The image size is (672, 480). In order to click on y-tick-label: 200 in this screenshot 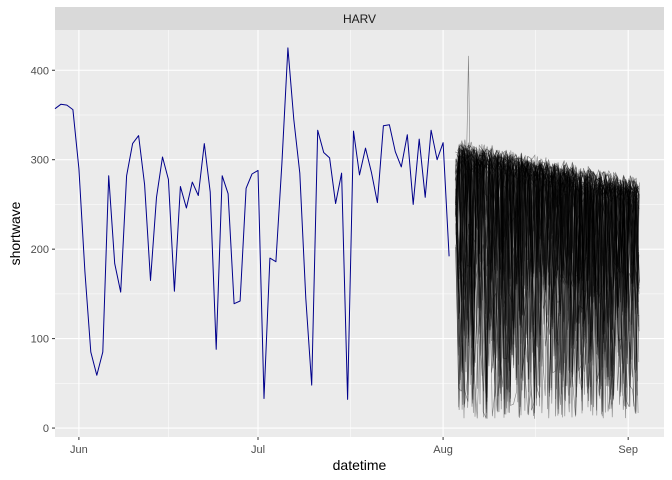, I will do `click(40, 250)`.